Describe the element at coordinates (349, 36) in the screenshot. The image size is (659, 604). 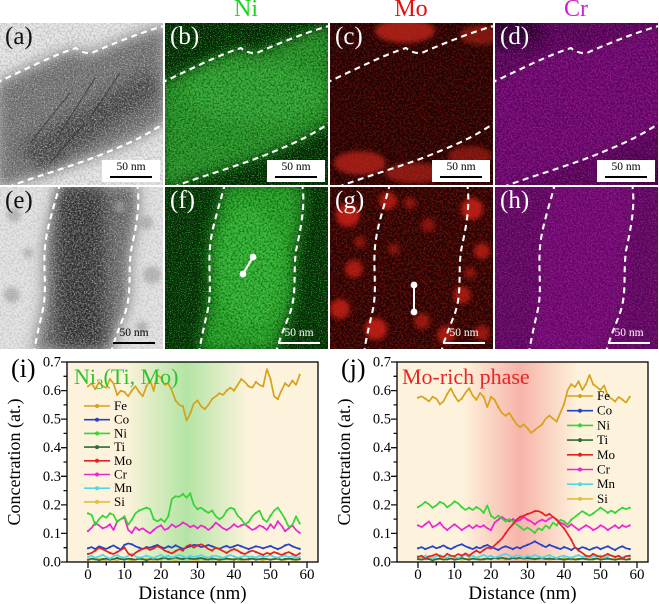
I see `panel-c-label: (c)` at that location.